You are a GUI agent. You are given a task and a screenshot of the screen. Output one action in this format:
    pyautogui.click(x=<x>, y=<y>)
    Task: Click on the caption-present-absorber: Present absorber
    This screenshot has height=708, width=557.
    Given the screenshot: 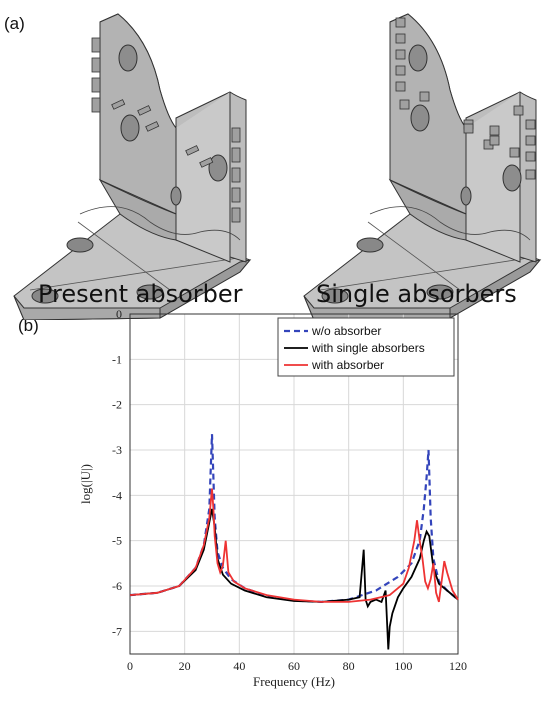 What is the action you would take?
    pyautogui.click(x=140, y=294)
    